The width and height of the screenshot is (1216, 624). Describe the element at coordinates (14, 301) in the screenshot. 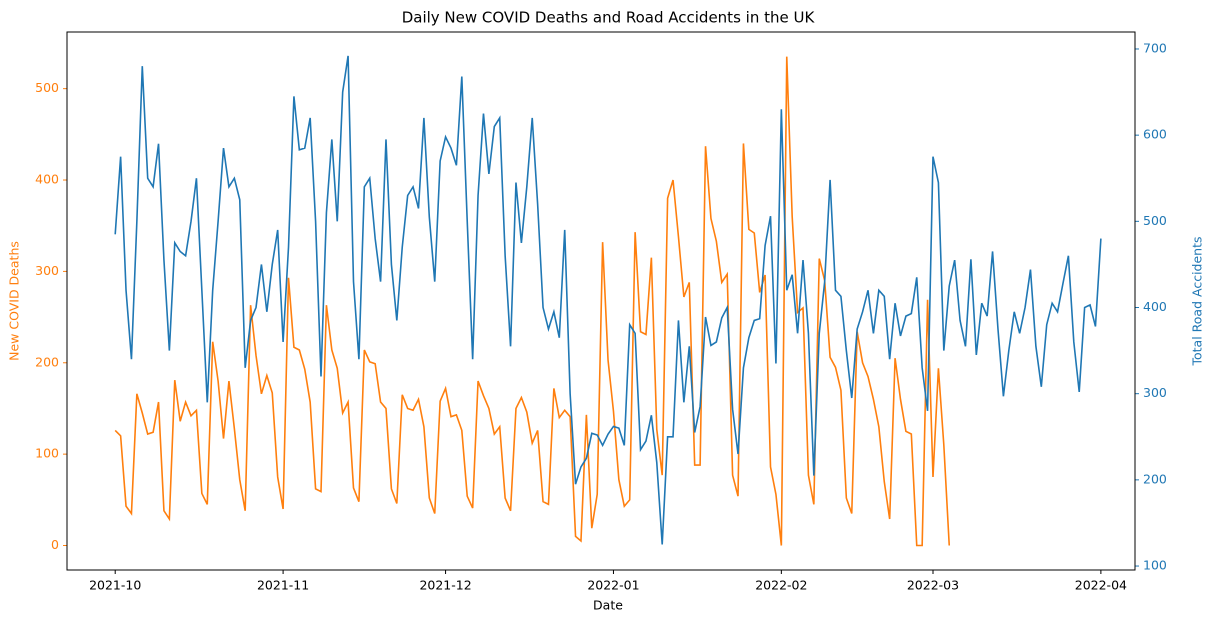

I see `y-axis-label: New COVID Deaths` at that location.